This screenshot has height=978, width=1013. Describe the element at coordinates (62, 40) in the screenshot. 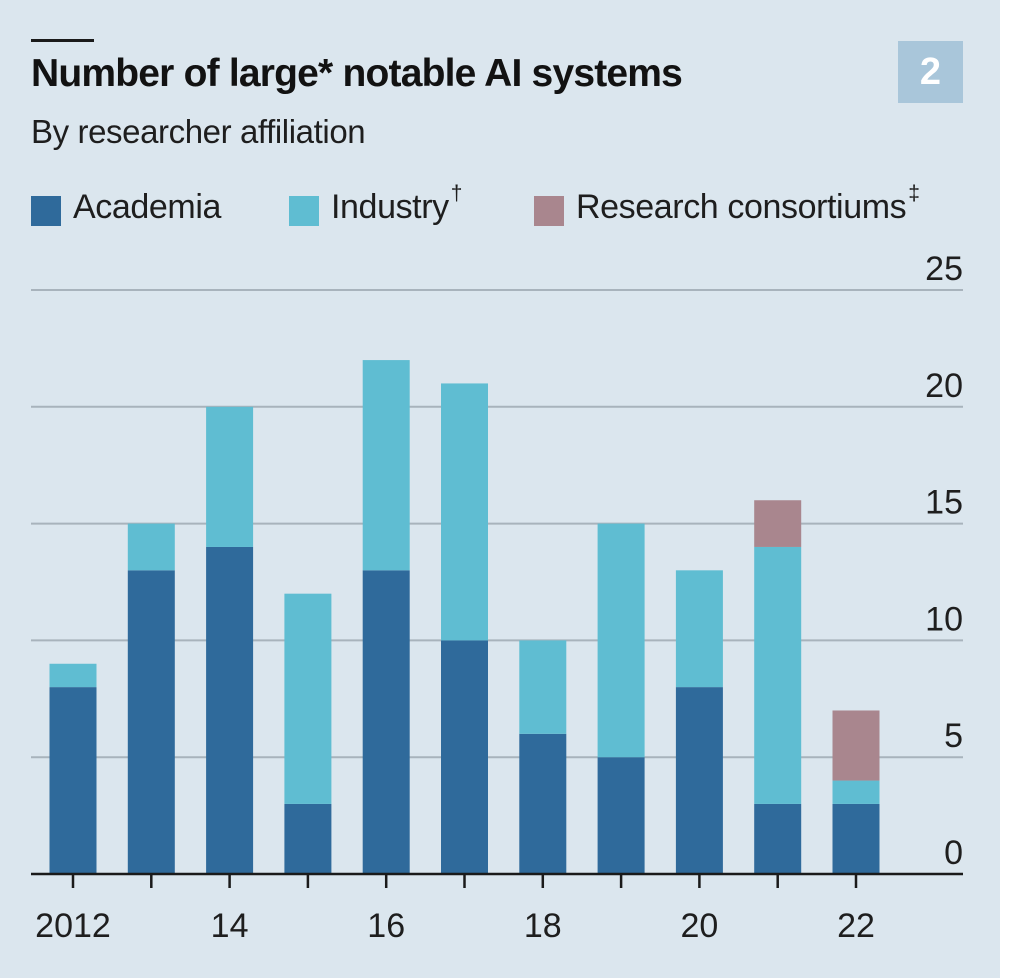

I see `header-rule` at that location.